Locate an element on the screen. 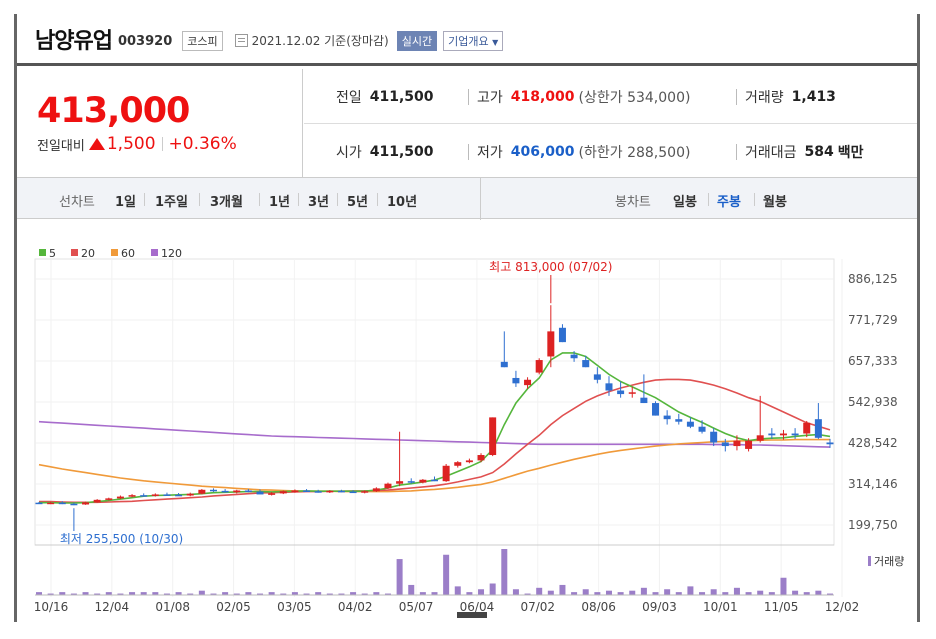 The width and height of the screenshot is (936, 639). x-tick-label: 12/02 is located at coordinates (842, 607).